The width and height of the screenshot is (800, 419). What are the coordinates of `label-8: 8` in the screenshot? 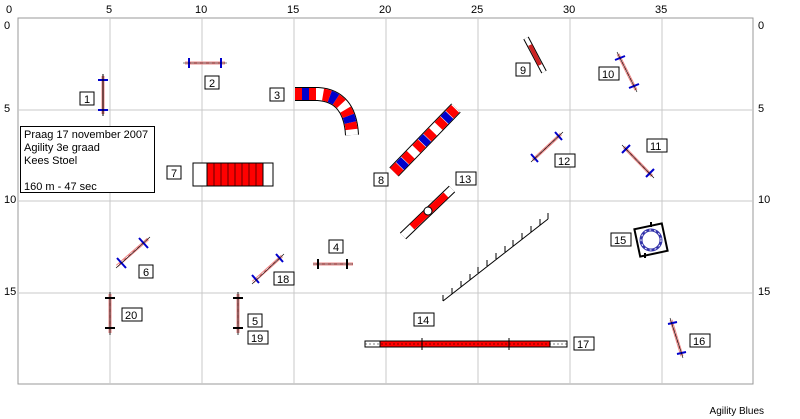 It's located at (381, 179).